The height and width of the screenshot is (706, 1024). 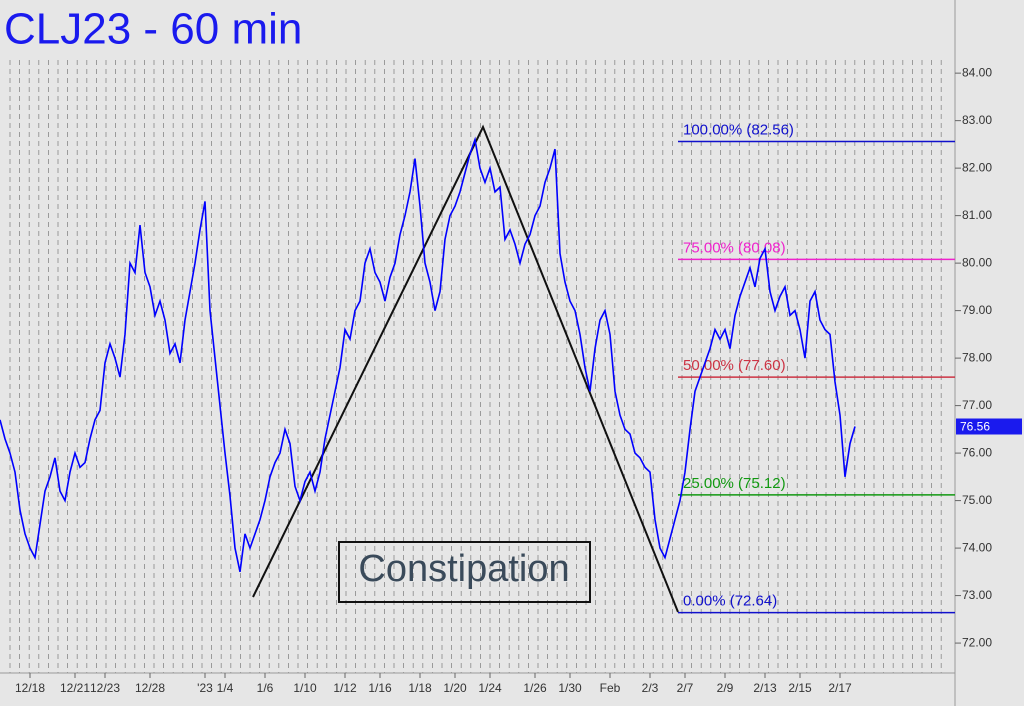 I want to click on x-tick-label: Feb, so click(x=610, y=688).